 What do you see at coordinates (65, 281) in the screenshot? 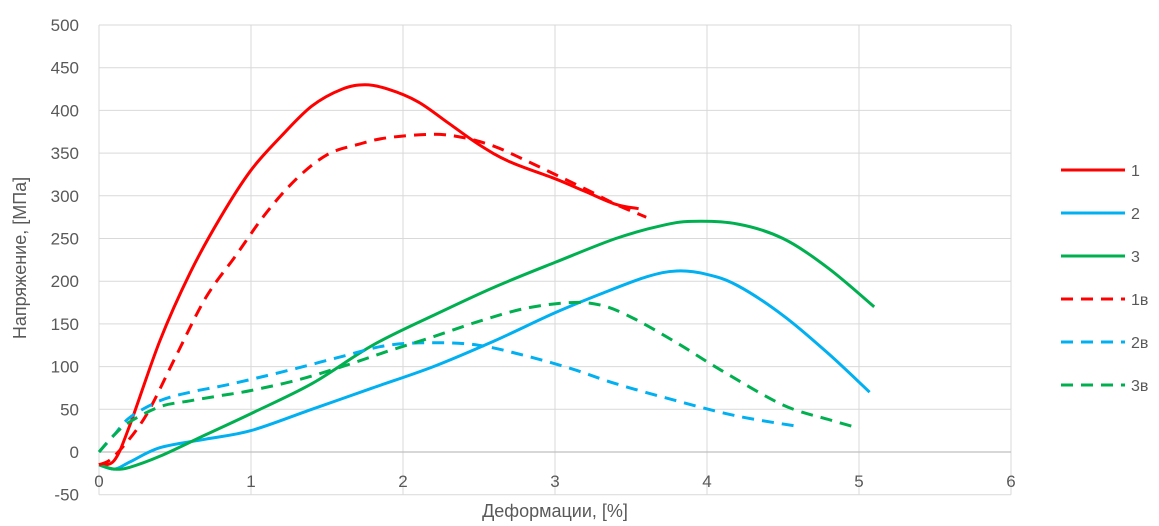
I see `y-tick-label: 200` at bounding box center [65, 281].